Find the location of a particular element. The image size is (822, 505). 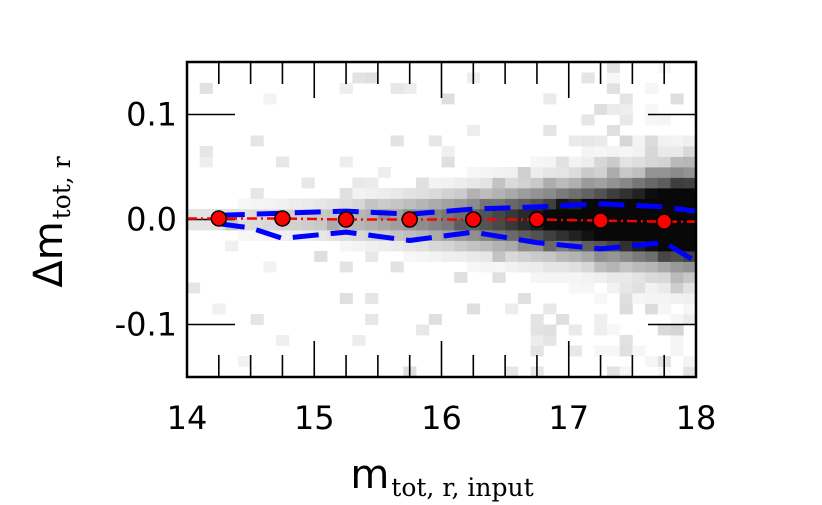

median-point is located at coordinates (537, 219).